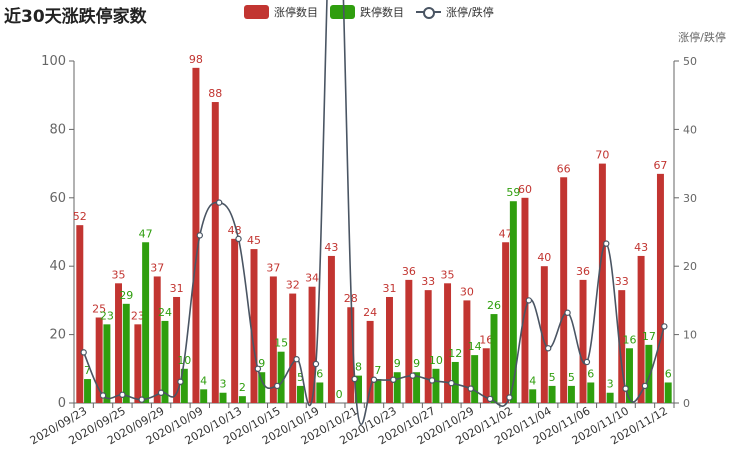 This screenshot has height=463, width=750. Describe the element at coordinates (80, 216) in the screenshot. I see `bar-label-limit-up: 52` at that location.